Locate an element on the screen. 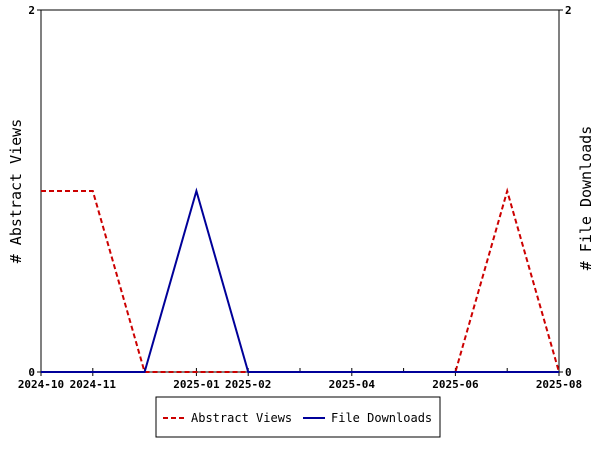  legend-box is located at coordinates (298, 417).